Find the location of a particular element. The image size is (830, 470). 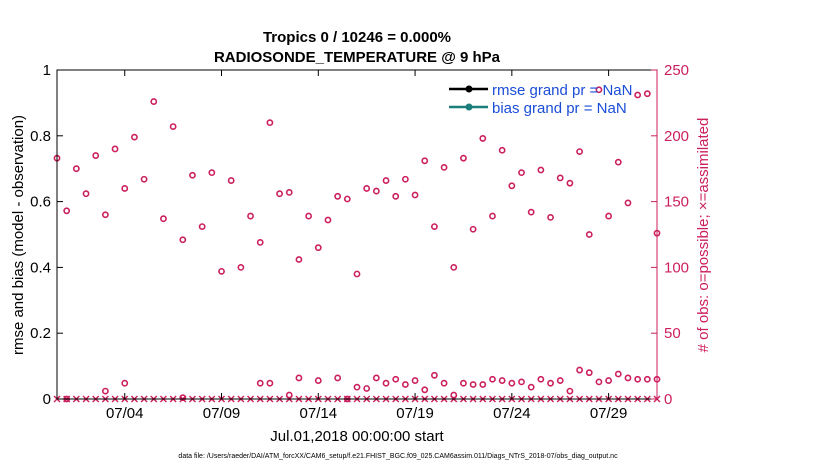

legend-bias-marker is located at coordinates (469, 107).